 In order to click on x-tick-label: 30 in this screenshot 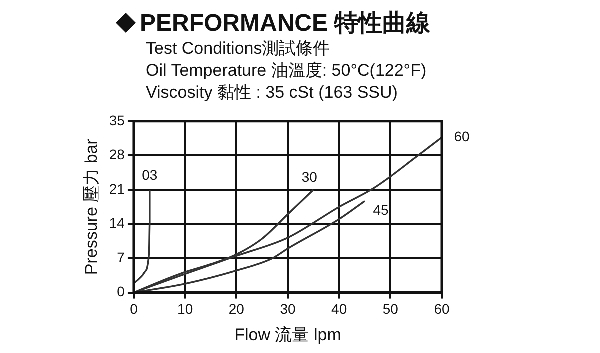, I will do `click(288, 309)`.